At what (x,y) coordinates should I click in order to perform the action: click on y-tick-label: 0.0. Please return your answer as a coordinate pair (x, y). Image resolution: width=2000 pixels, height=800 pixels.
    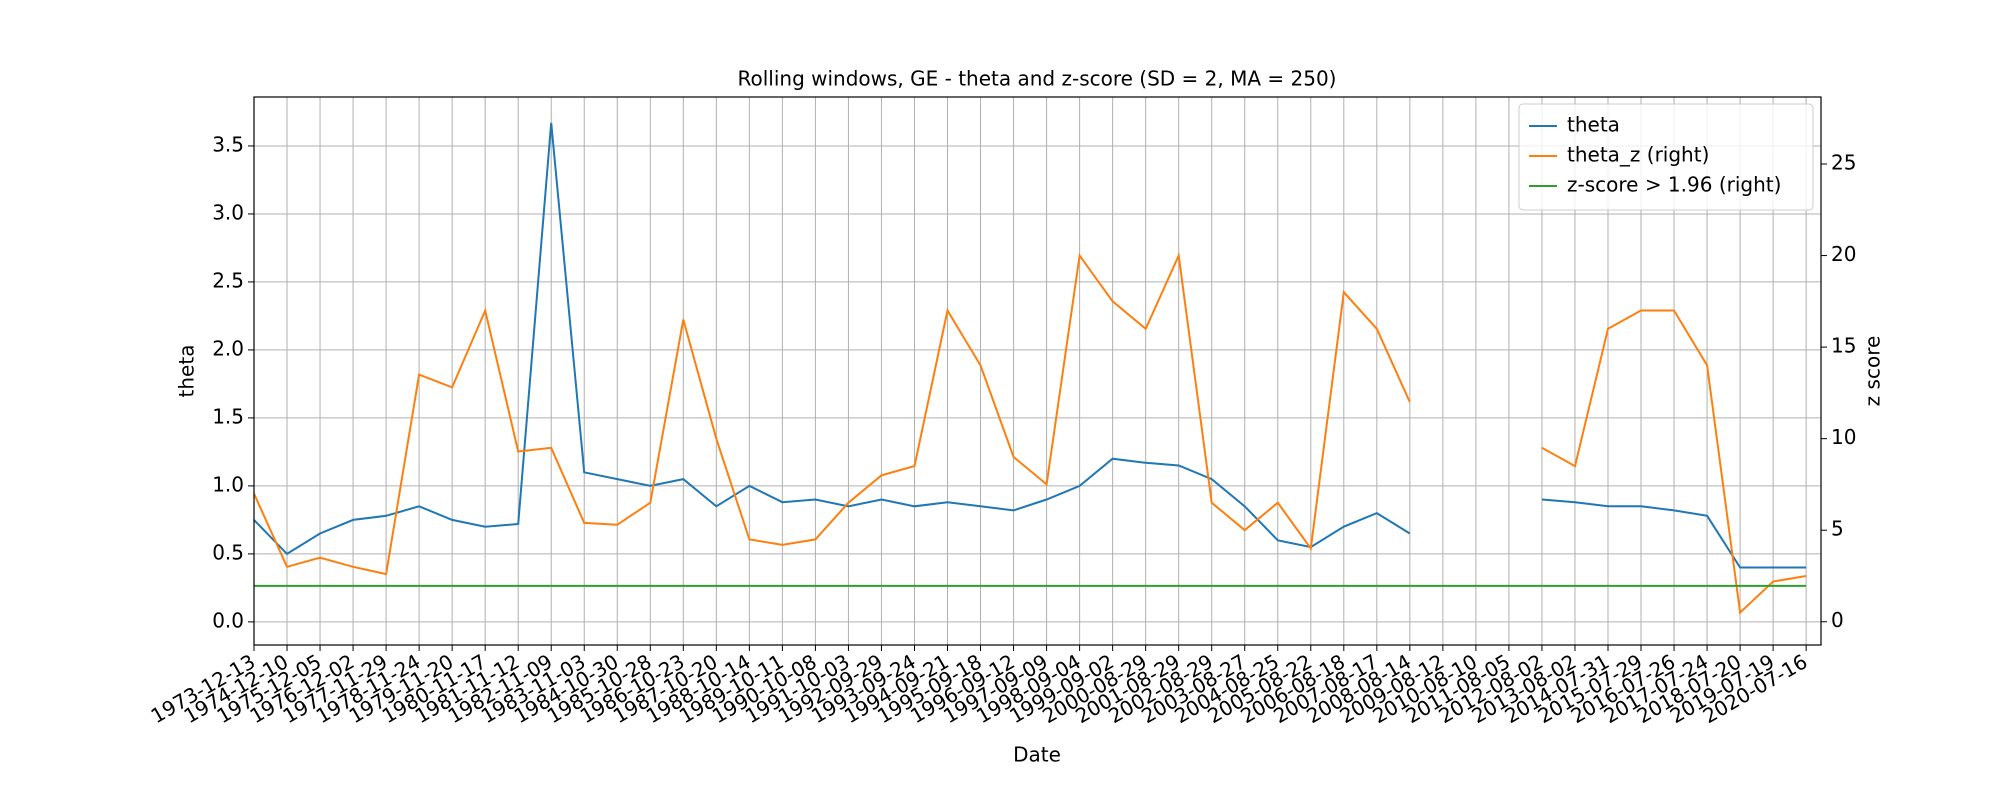
    Looking at the image, I should click on (228, 620).